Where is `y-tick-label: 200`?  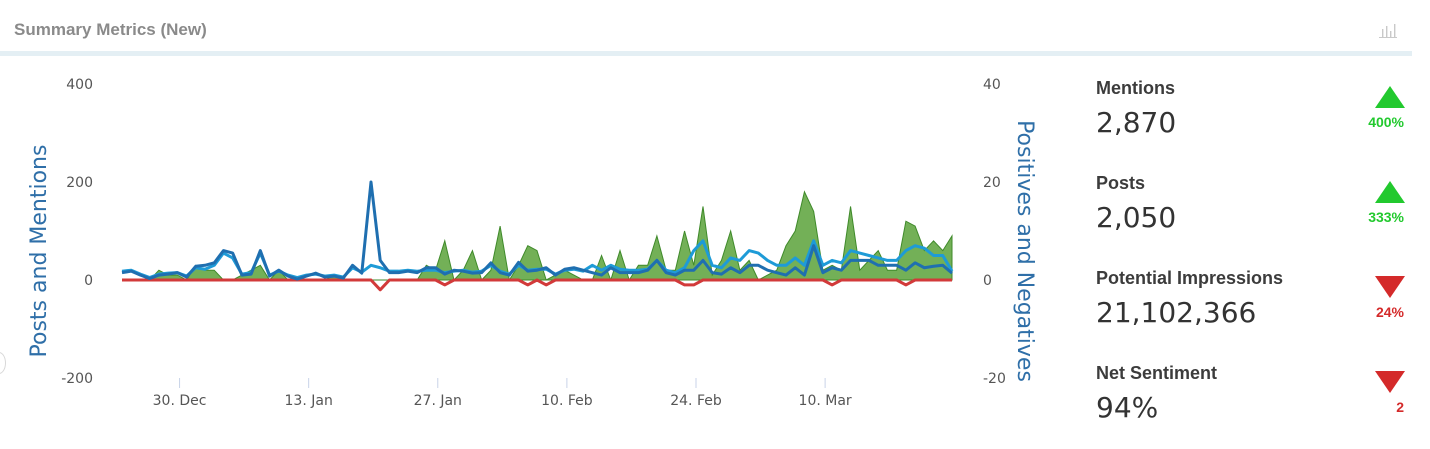
y-tick-label: 200 is located at coordinates (79, 183).